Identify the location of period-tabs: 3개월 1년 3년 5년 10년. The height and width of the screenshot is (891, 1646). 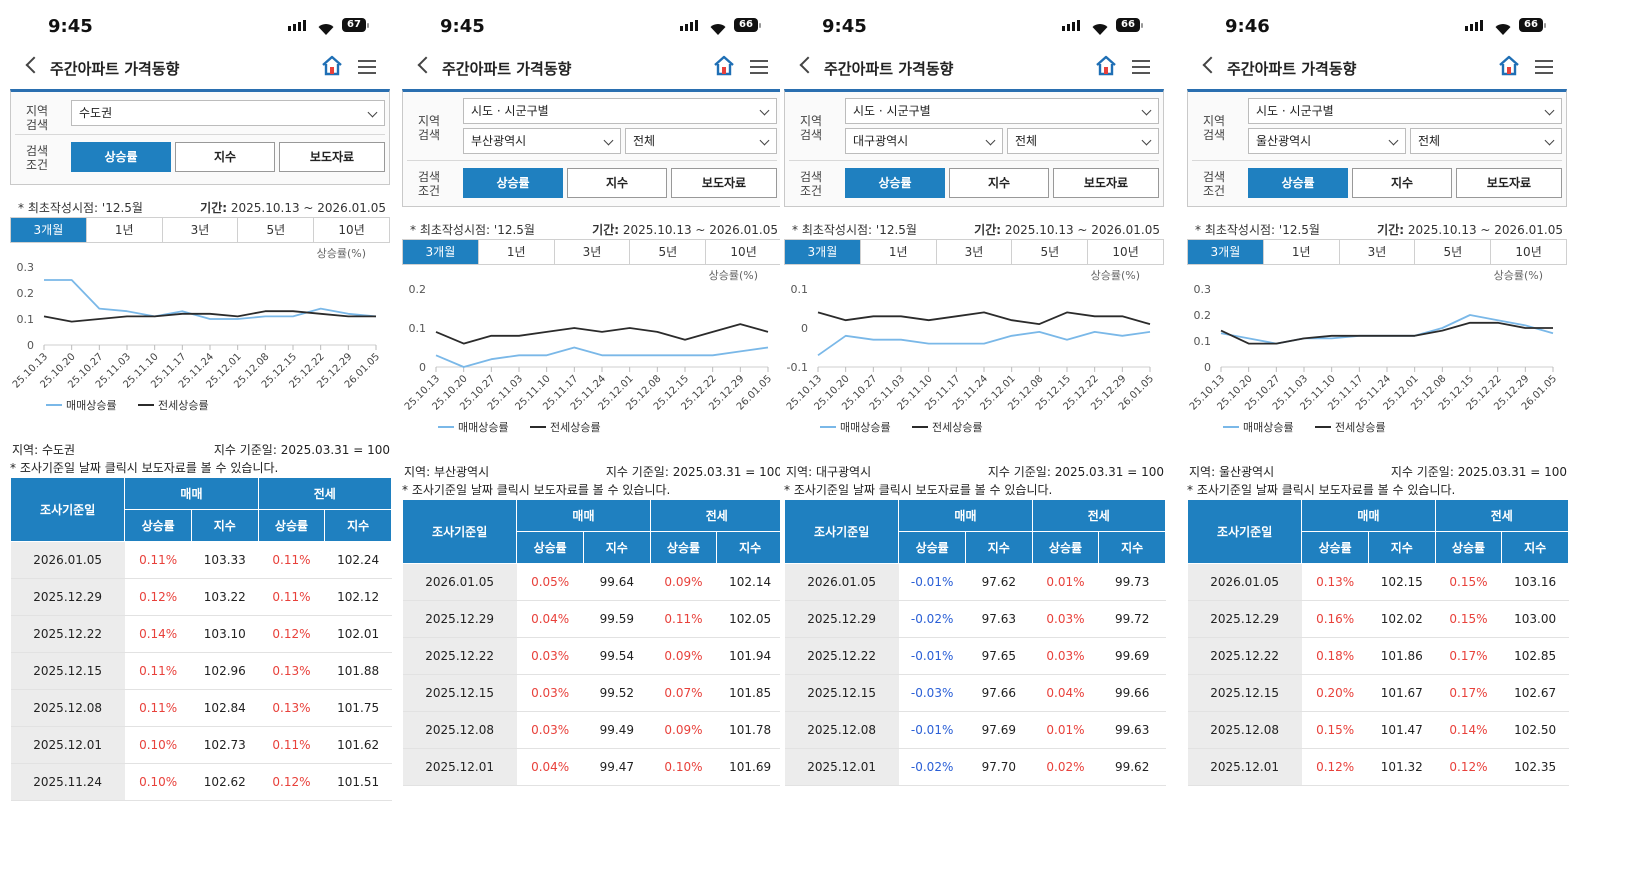
(200, 230).